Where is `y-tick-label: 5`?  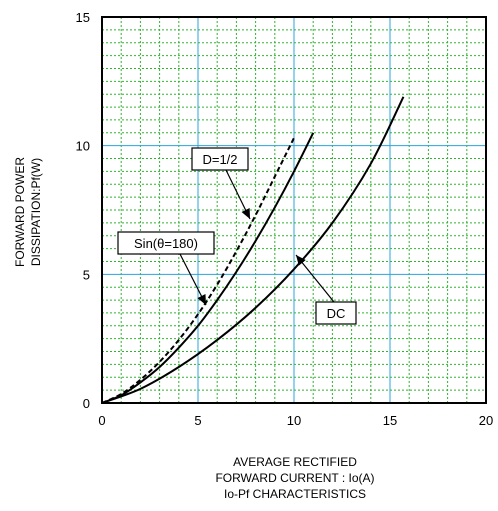
y-tick-label: 5 is located at coordinates (86, 274).